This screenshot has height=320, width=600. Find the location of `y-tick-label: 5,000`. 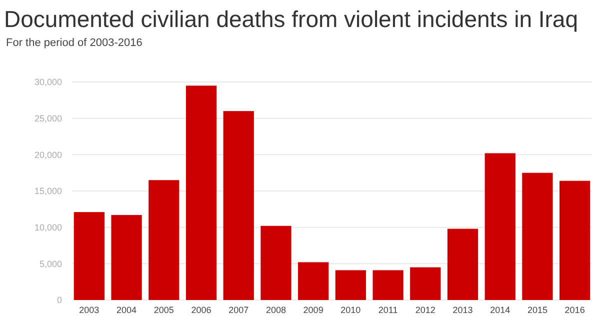

y-tick-label: 5,000 is located at coordinates (50, 263).